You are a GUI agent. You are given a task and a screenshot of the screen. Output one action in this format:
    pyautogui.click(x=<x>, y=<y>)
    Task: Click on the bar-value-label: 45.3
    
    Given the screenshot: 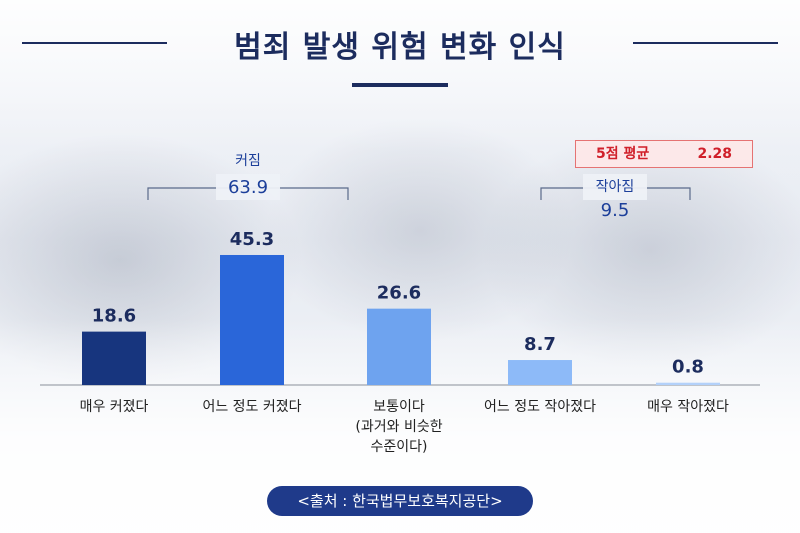 What is the action you would take?
    pyautogui.click(x=252, y=239)
    